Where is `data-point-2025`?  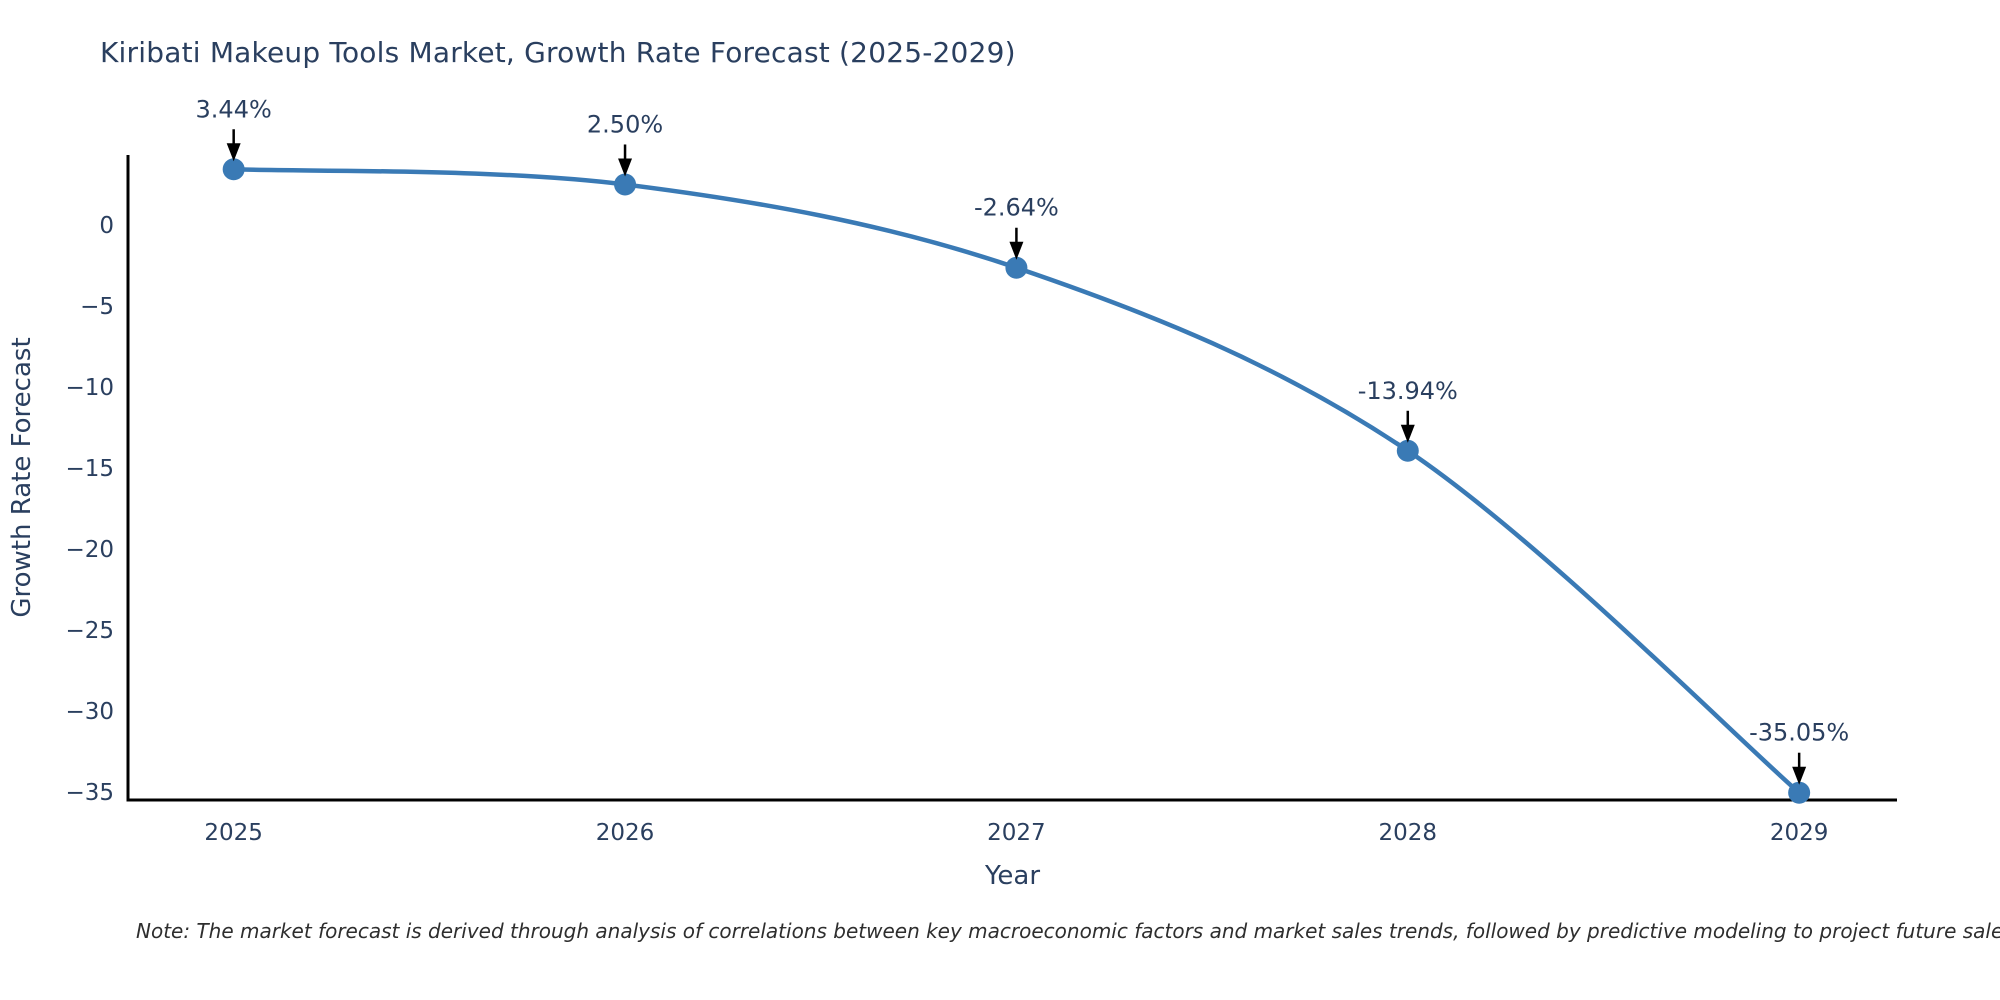 data-point-2025 is located at coordinates (233, 169).